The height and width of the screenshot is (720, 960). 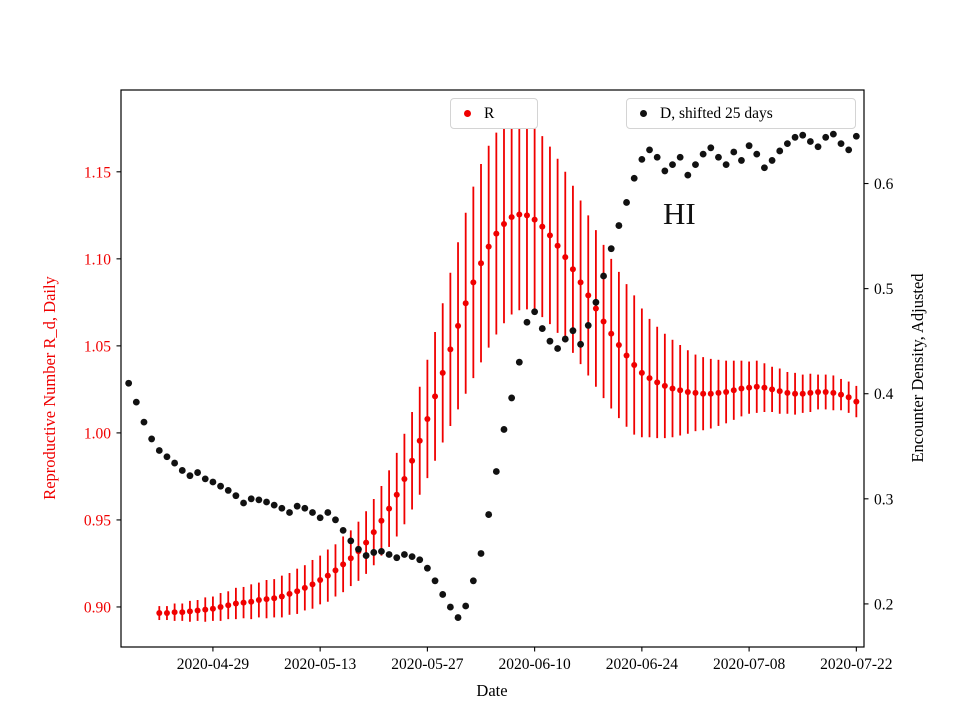 What do you see at coordinates (213, 664) in the screenshot?
I see `x-tick-label: 2020-04-29` at bounding box center [213, 664].